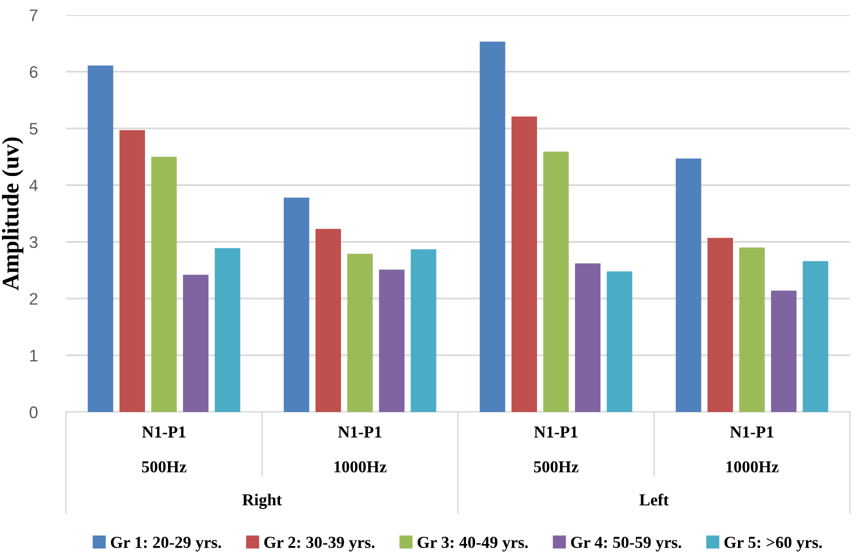  I want to click on y-tick-label: 3, so click(34, 242).